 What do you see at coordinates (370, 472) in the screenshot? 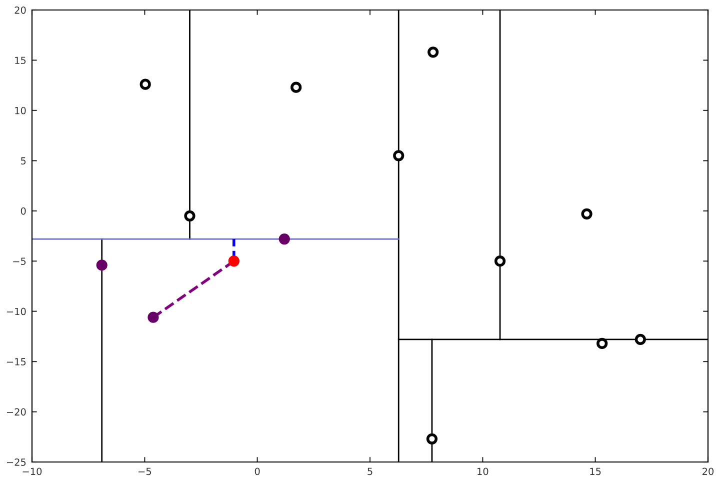
I see `x-tick-label: 5` at bounding box center [370, 472].